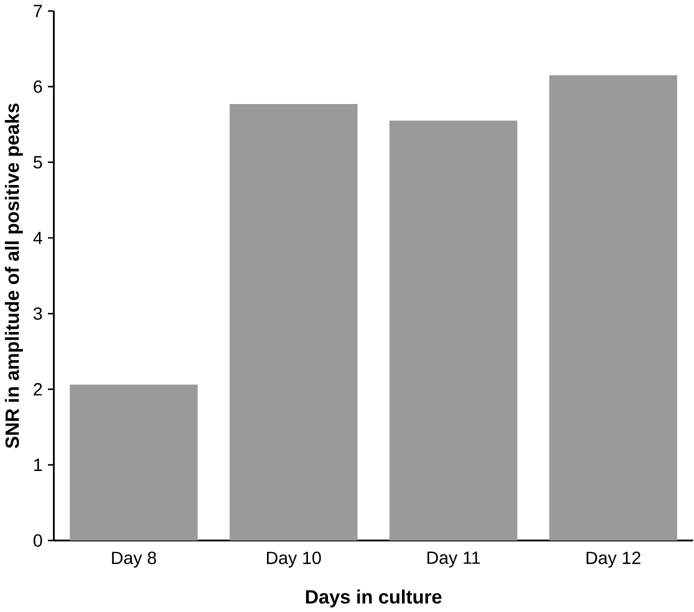 The image size is (694, 612). What do you see at coordinates (38, 10) in the screenshot?
I see `y-tick-label: 7` at bounding box center [38, 10].